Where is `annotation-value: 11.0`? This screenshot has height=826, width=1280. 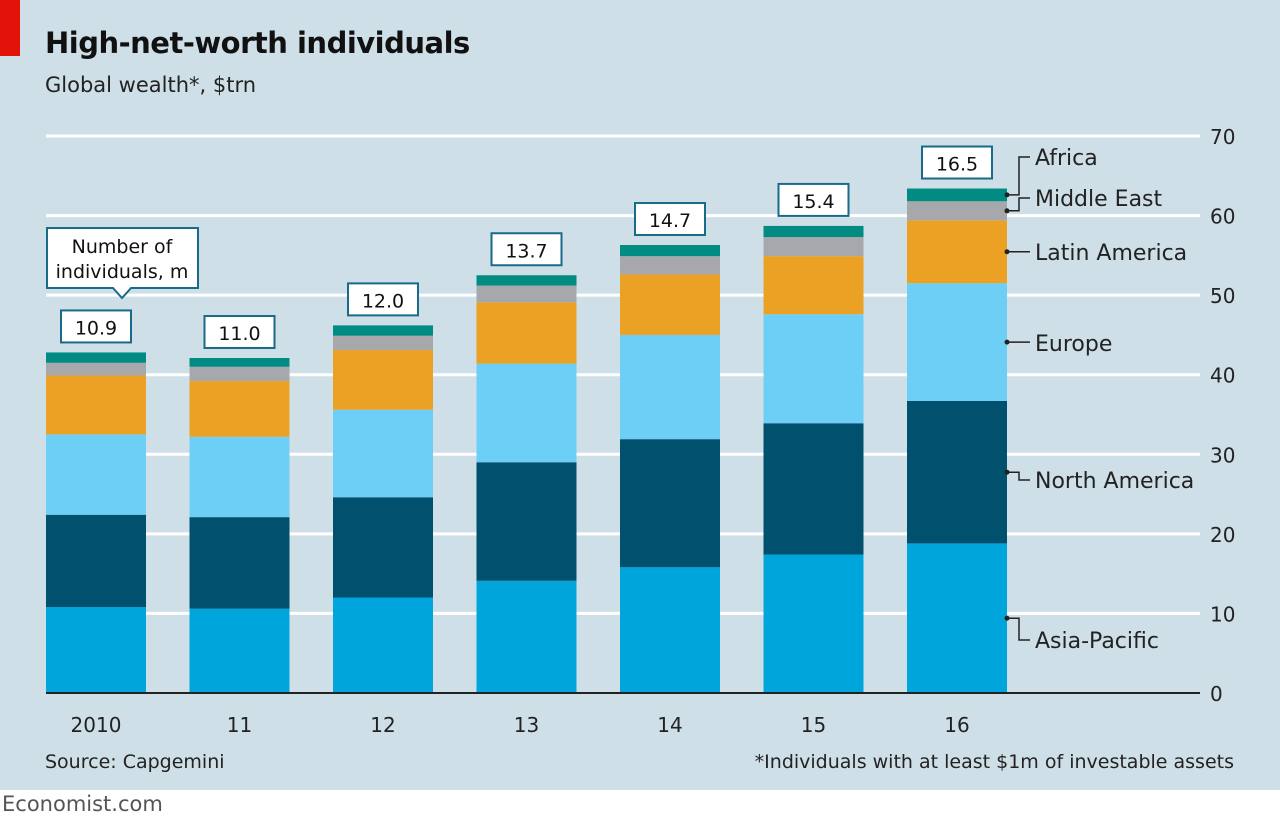 annotation-value: 11.0 is located at coordinates (239, 334).